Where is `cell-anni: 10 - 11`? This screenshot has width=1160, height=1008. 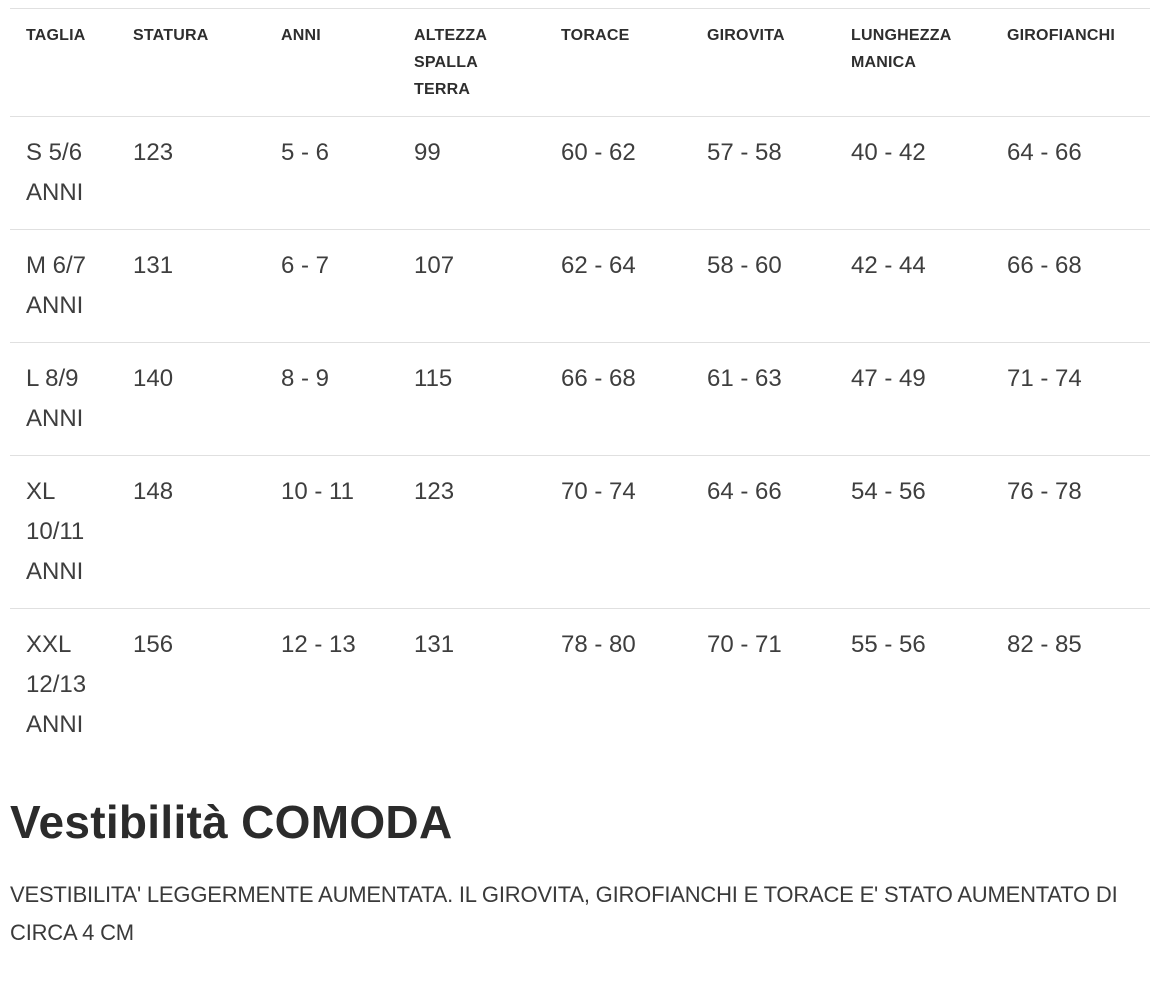
cell-anni: 10 - 11 is located at coordinates (331, 532).